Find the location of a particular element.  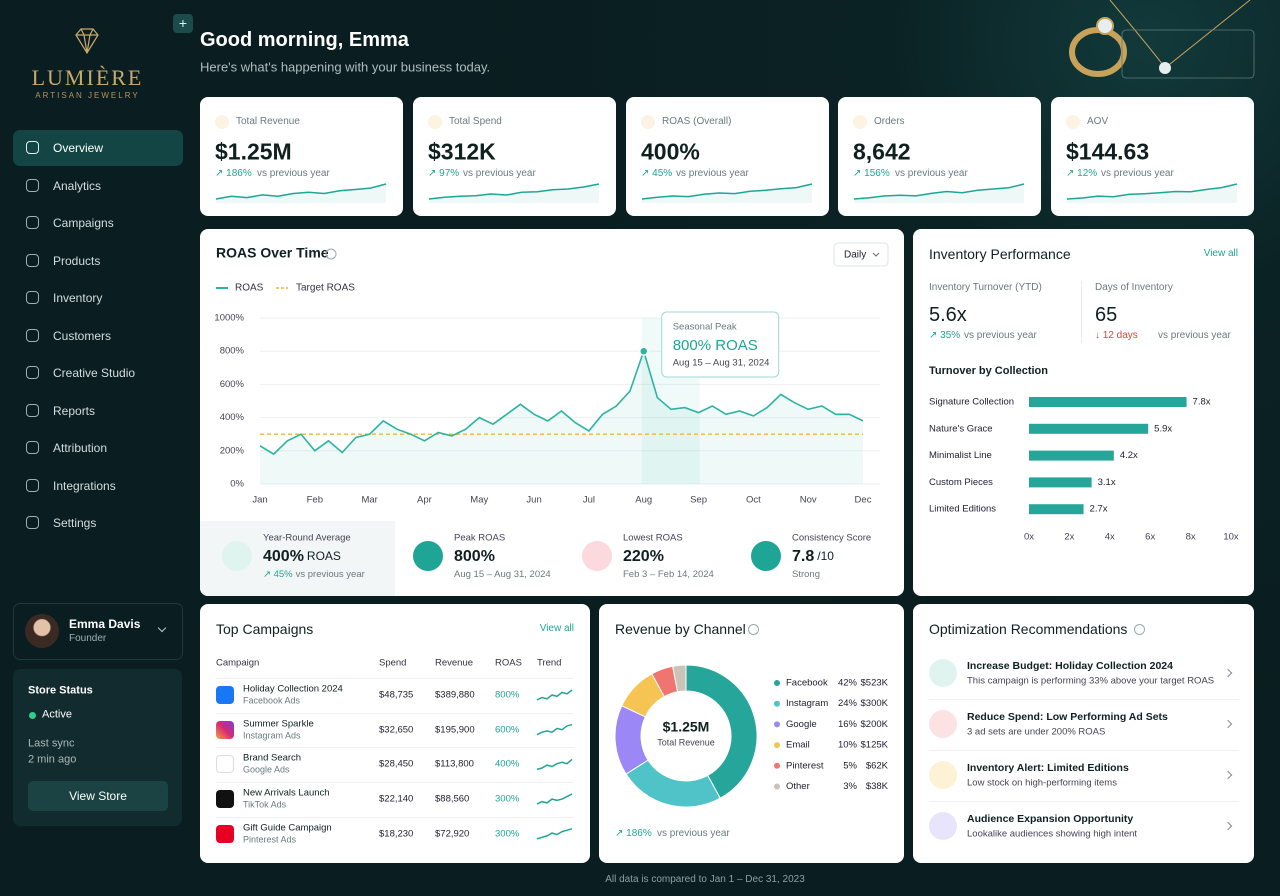

stat-label: Year-Round Average is located at coordinates (307, 538).